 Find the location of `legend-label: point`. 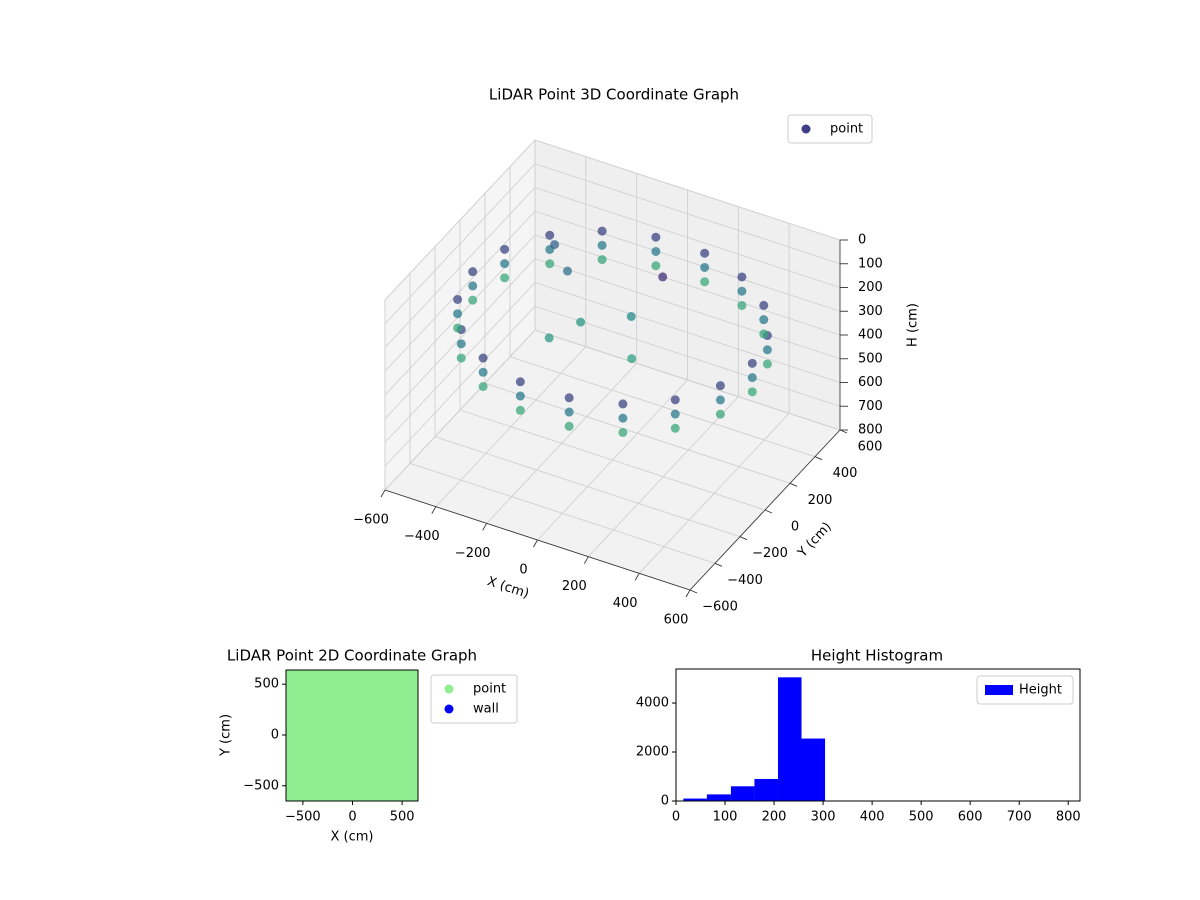

legend-label: point is located at coordinates (846, 129).